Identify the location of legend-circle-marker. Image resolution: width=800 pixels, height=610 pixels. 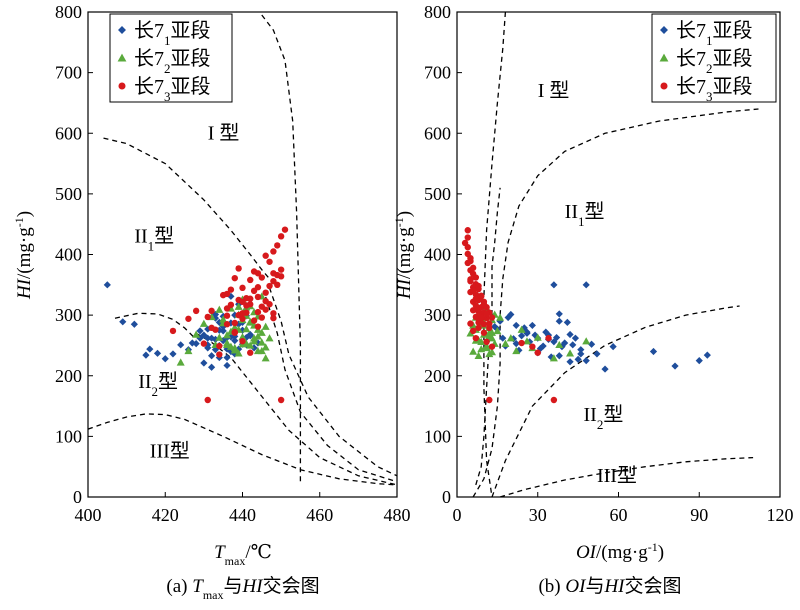
(664, 86).